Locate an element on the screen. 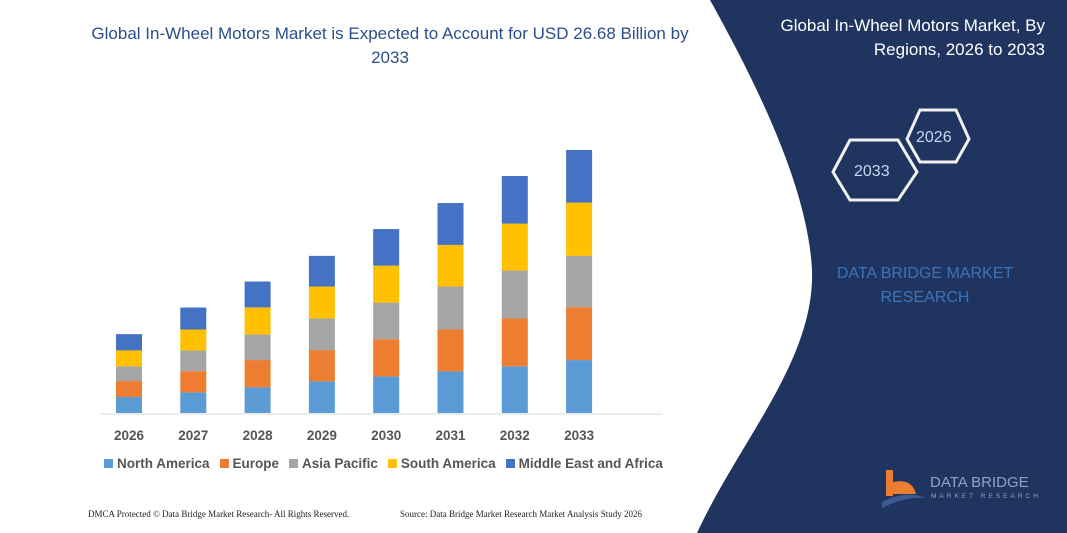 The width and height of the screenshot is (1067, 533). bar-segment-2028-asia-pacific is located at coordinates (257, 347).